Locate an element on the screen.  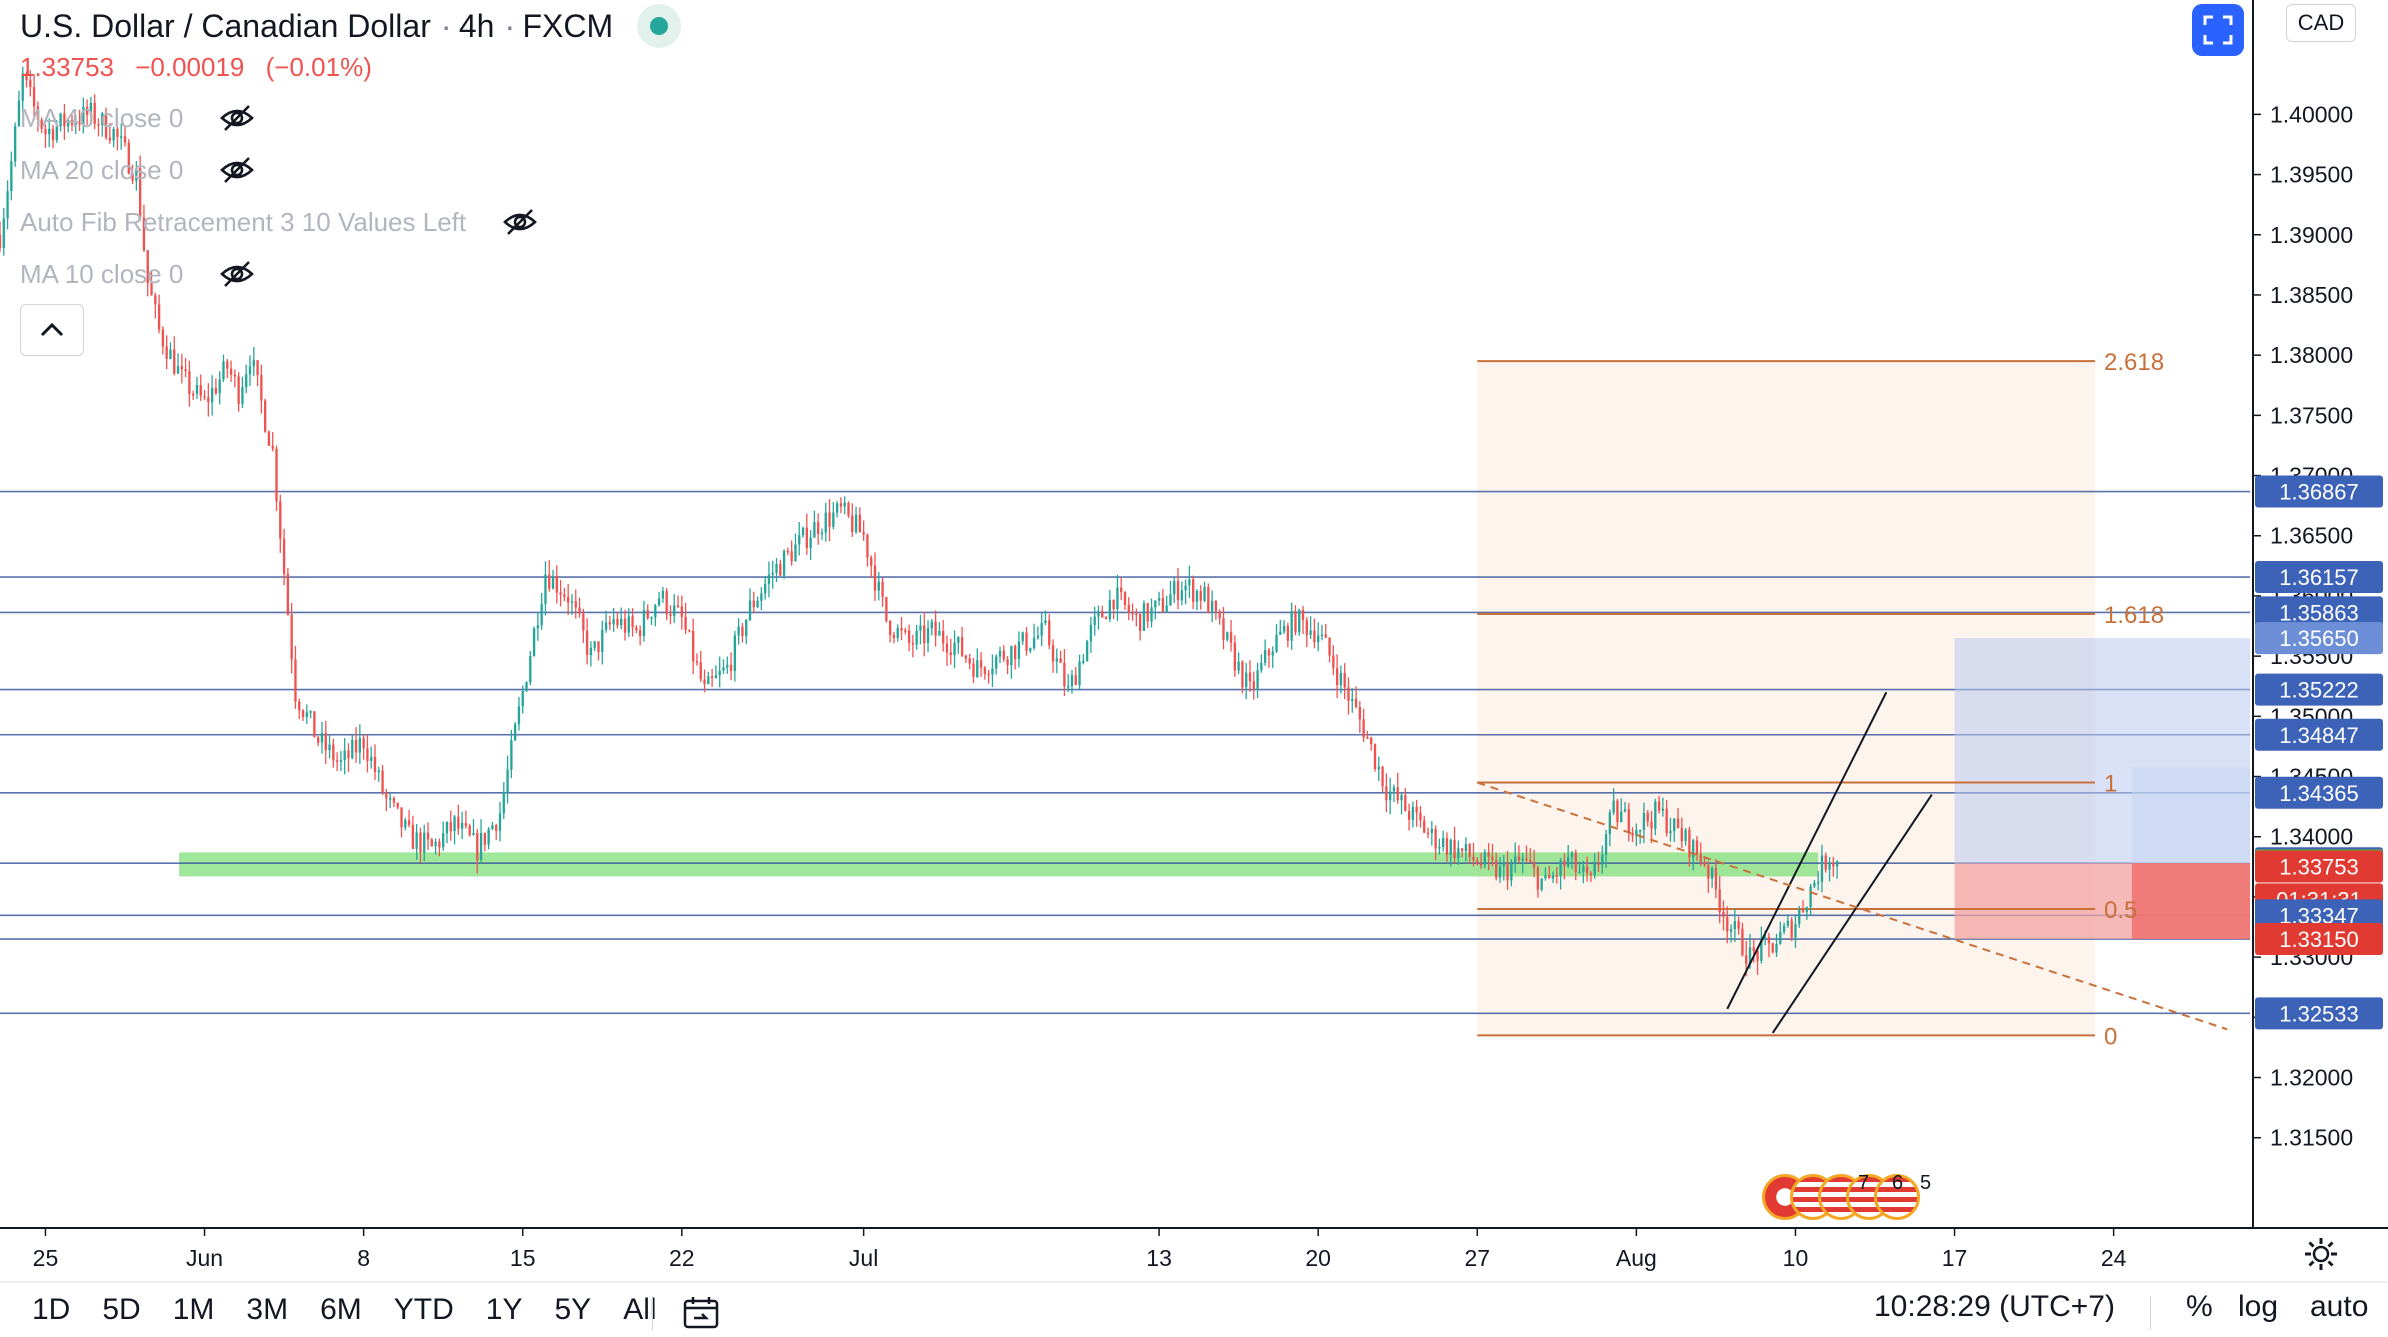
range-1d-button: 1D is located at coordinates (51, 1309).